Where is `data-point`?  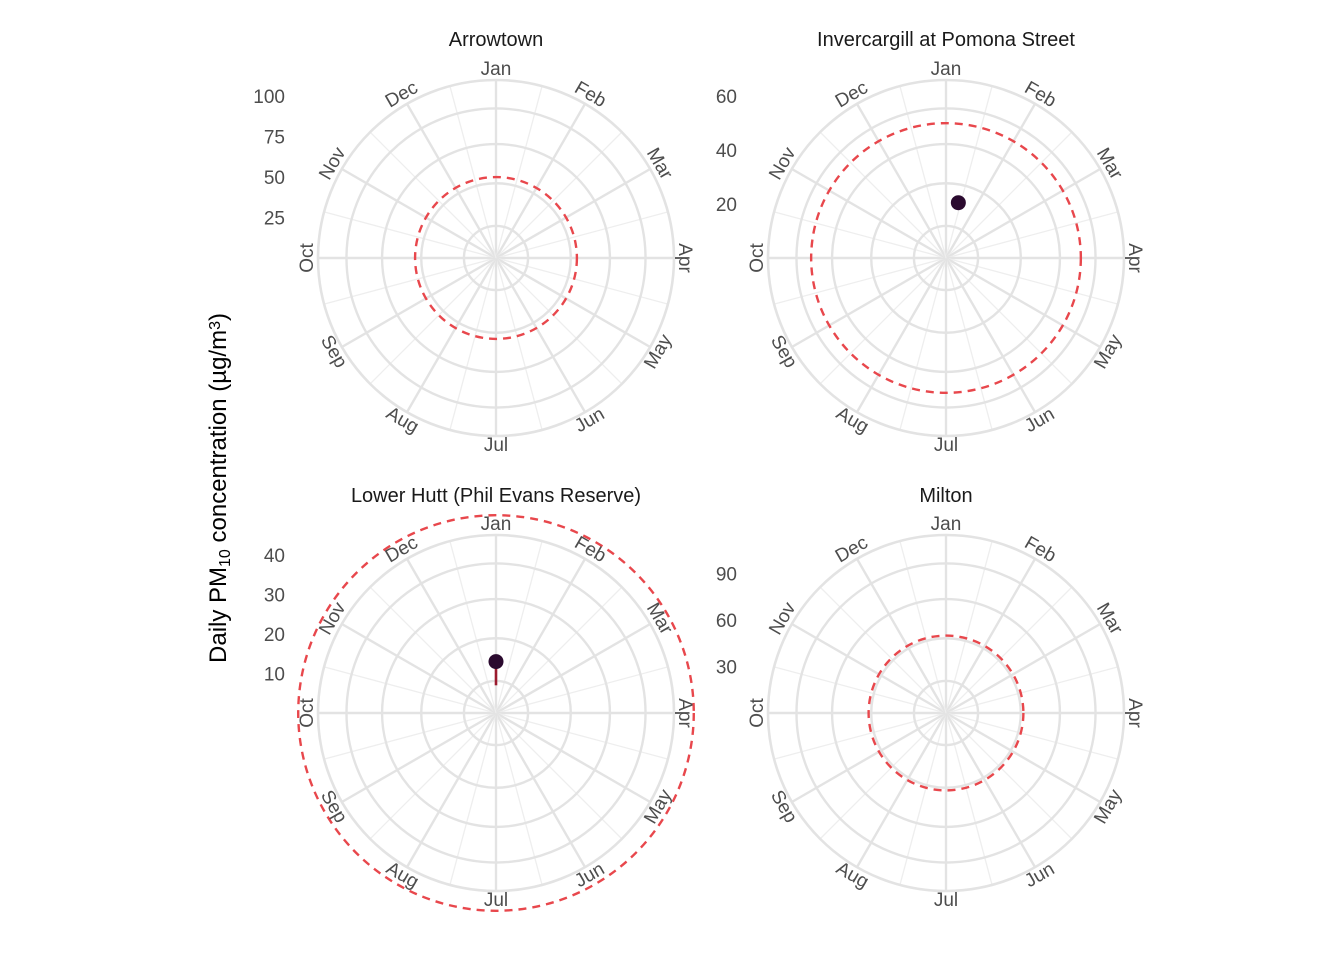
data-point is located at coordinates (496, 662).